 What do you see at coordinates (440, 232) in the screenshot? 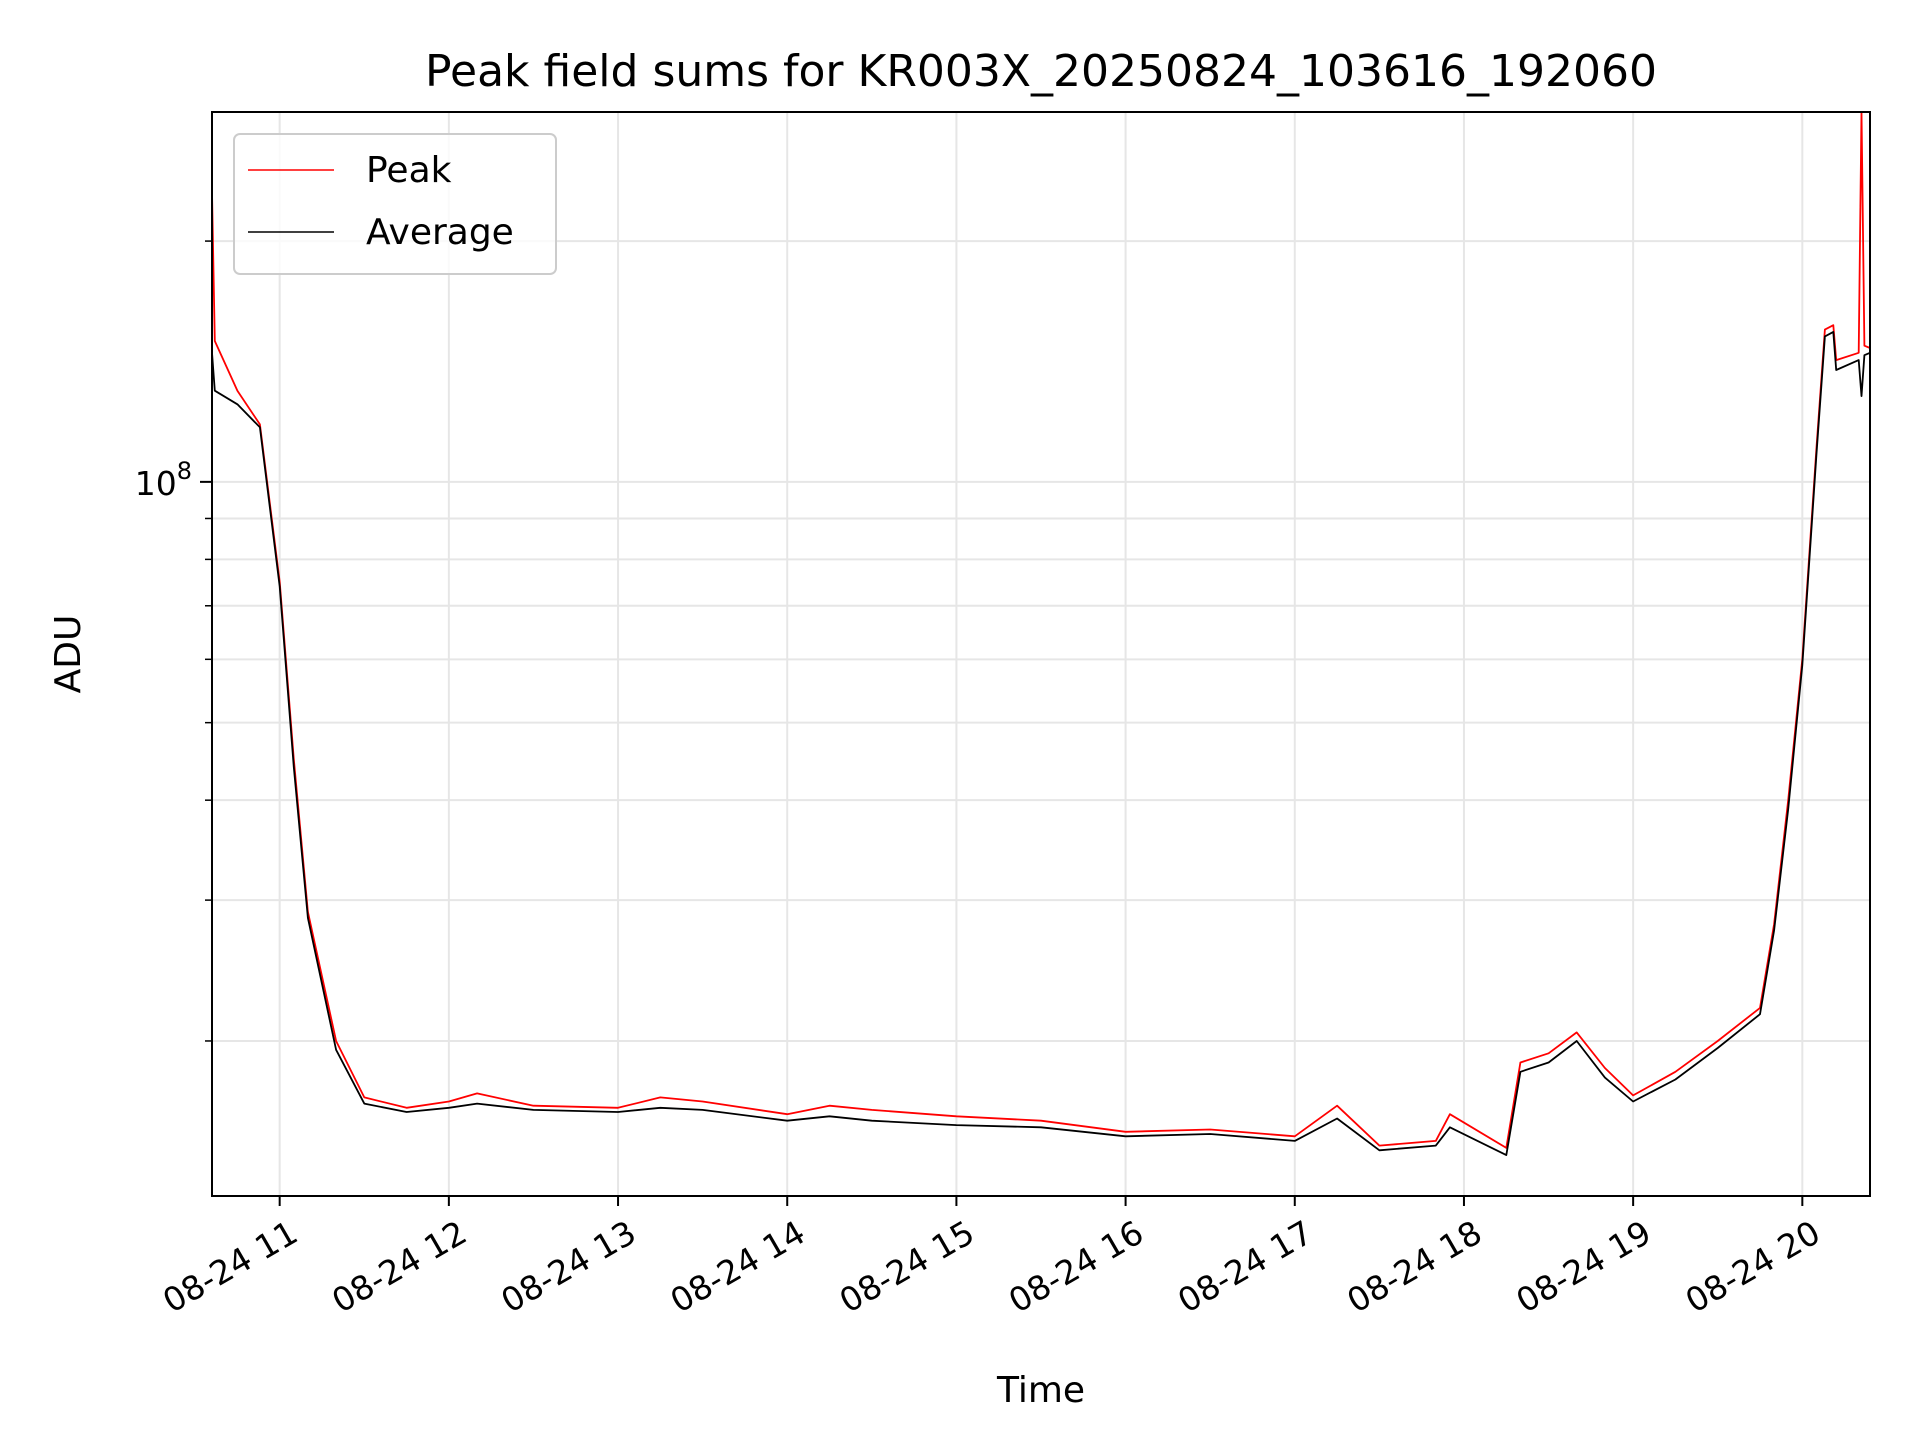
I see `legend-label-average: Average` at bounding box center [440, 232].